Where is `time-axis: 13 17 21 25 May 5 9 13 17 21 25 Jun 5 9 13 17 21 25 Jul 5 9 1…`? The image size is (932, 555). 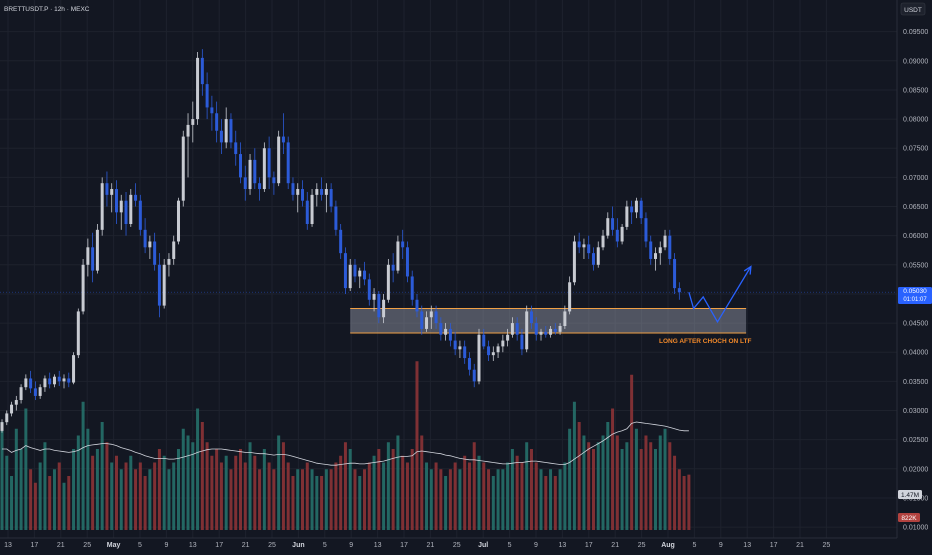
time-axis: 13 17 21 25 May 5 9 13 17 21 25 Jun 5 9 13 17 21 25 Jul 5 9 1… is located at coordinates (417, 545).